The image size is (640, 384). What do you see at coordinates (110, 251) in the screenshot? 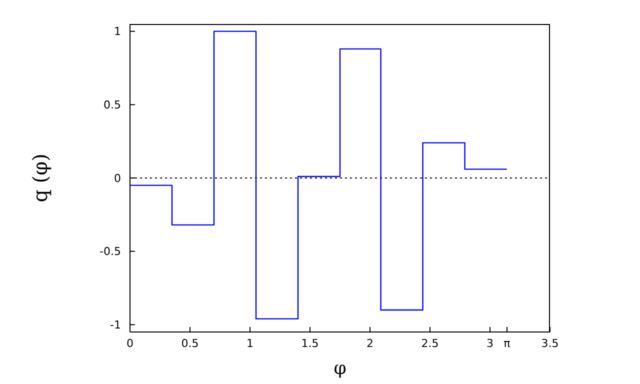
I see `y-tick-label: -0.5` at bounding box center [110, 251].